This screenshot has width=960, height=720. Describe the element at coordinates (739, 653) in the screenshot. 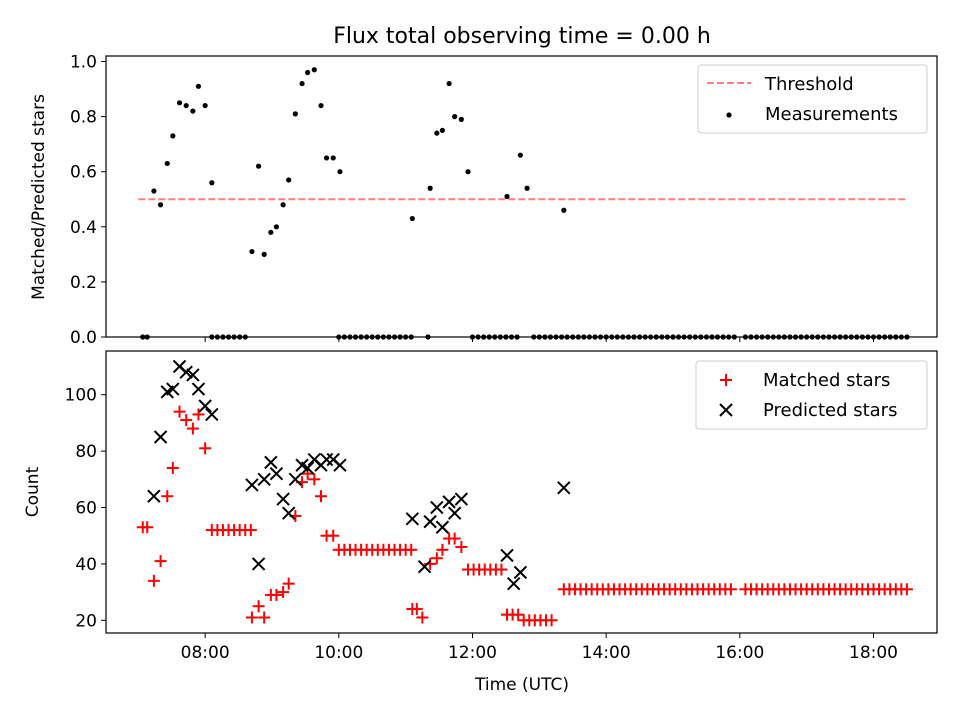

I see `x-tick-label: 16:00` at that location.